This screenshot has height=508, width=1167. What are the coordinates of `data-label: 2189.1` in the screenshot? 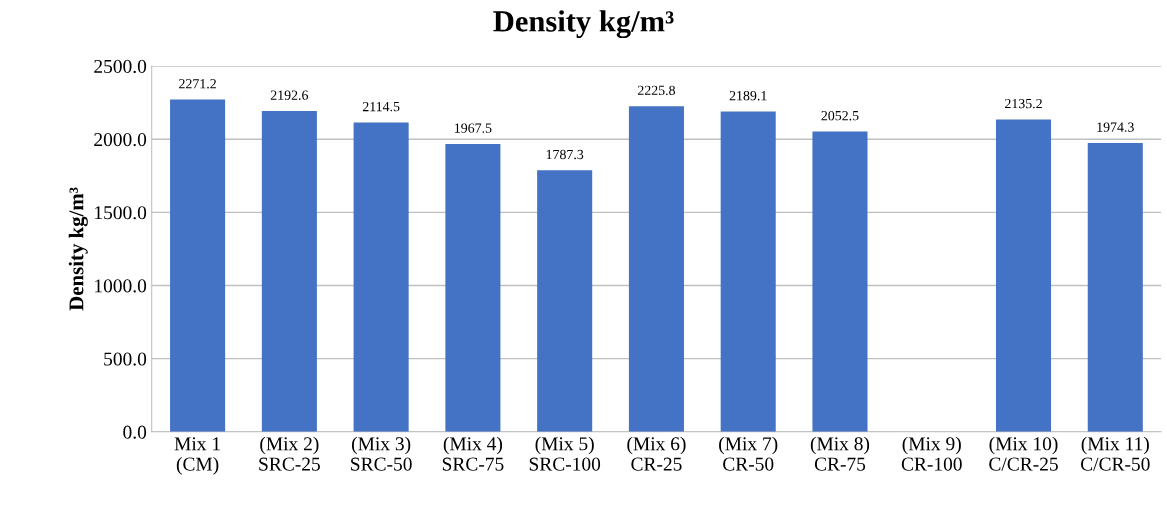 It's located at (748, 96).